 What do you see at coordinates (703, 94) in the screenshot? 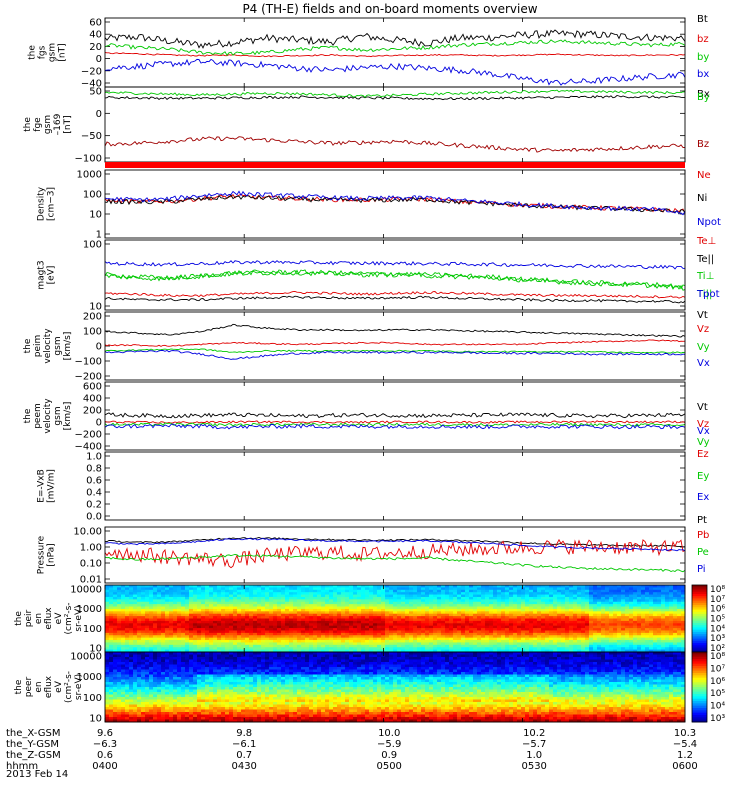
I see `legend-fge-0: Bx` at bounding box center [703, 94].